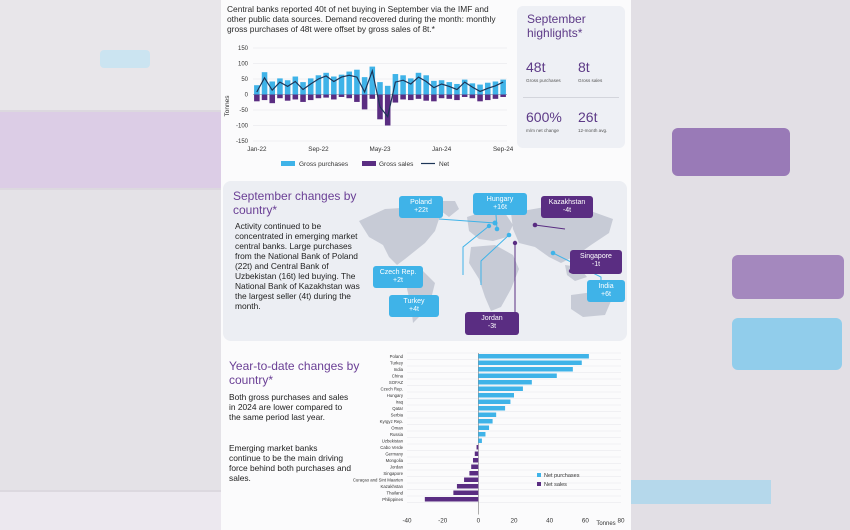 The width and height of the screenshot is (850, 530). I want to click on north-america-shape, so click(400, 236).